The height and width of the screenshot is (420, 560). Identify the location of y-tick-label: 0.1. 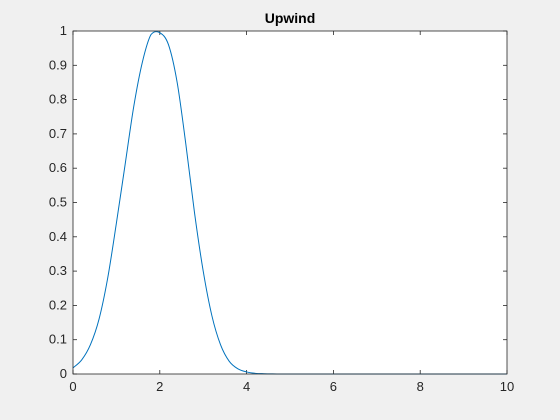
(58, 339).